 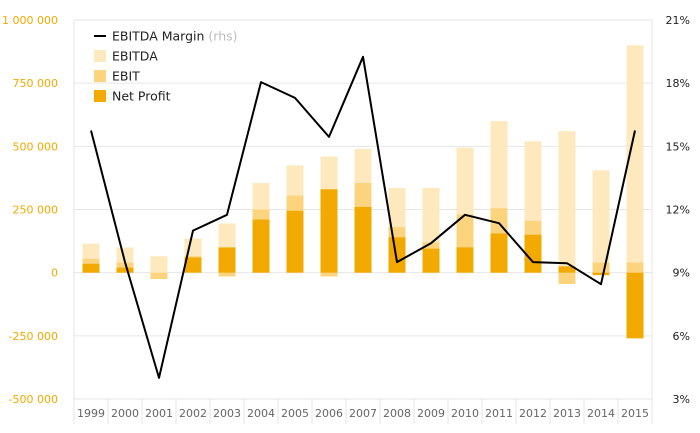 I want to click on x-tick-label: 2010, so click(x=465, y=413).